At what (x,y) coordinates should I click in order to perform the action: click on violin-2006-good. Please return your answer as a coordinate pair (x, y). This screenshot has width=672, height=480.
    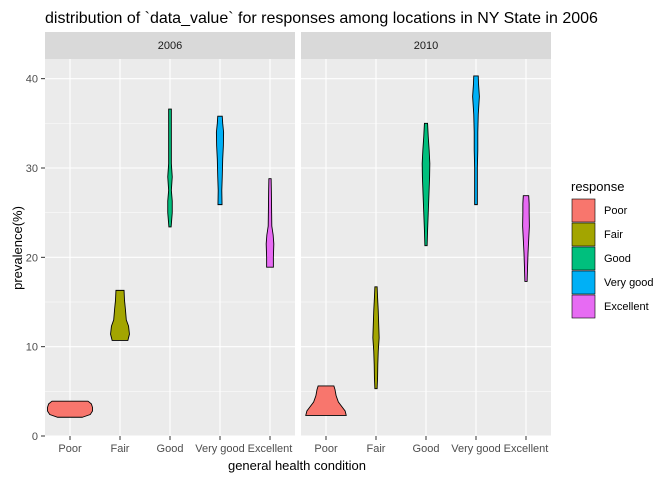
    Looking at the image, I should click on (170, 168).